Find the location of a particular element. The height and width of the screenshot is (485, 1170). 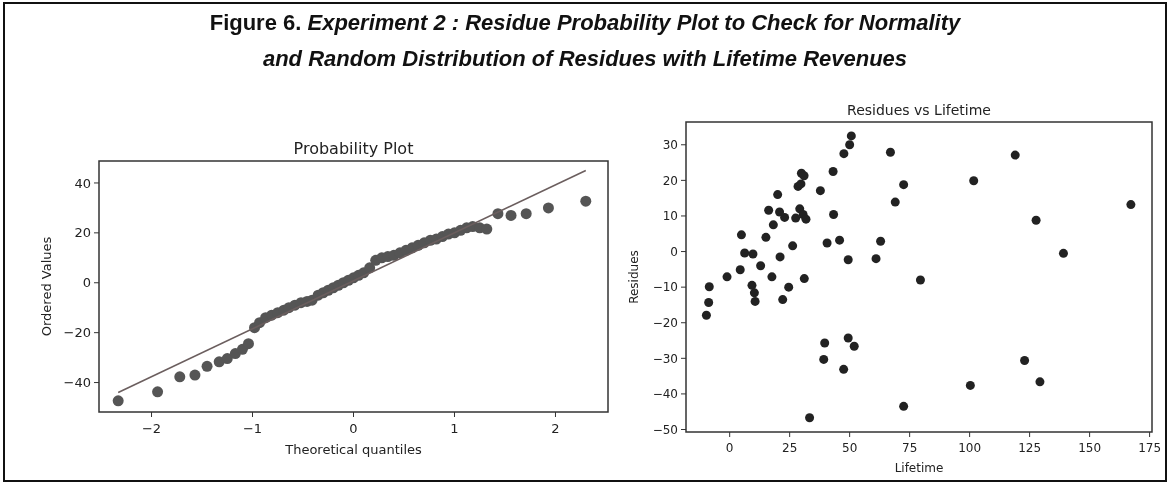

chart-title: Residues vs Lifetime is located at coordinates (919, 110).